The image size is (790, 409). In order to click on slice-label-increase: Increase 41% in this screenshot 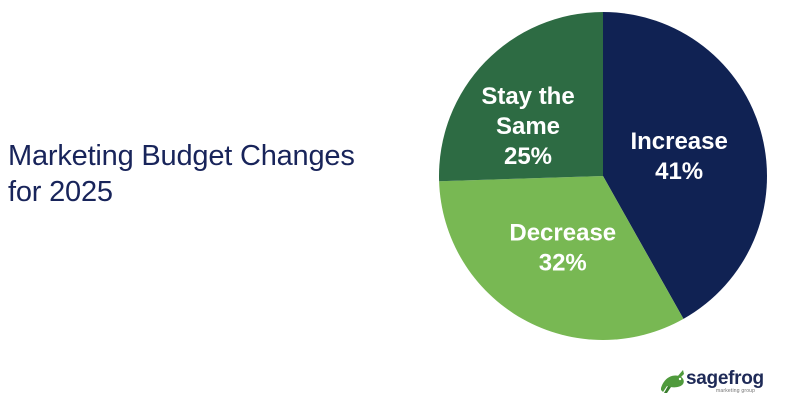, I will do `click(678, 156)`.